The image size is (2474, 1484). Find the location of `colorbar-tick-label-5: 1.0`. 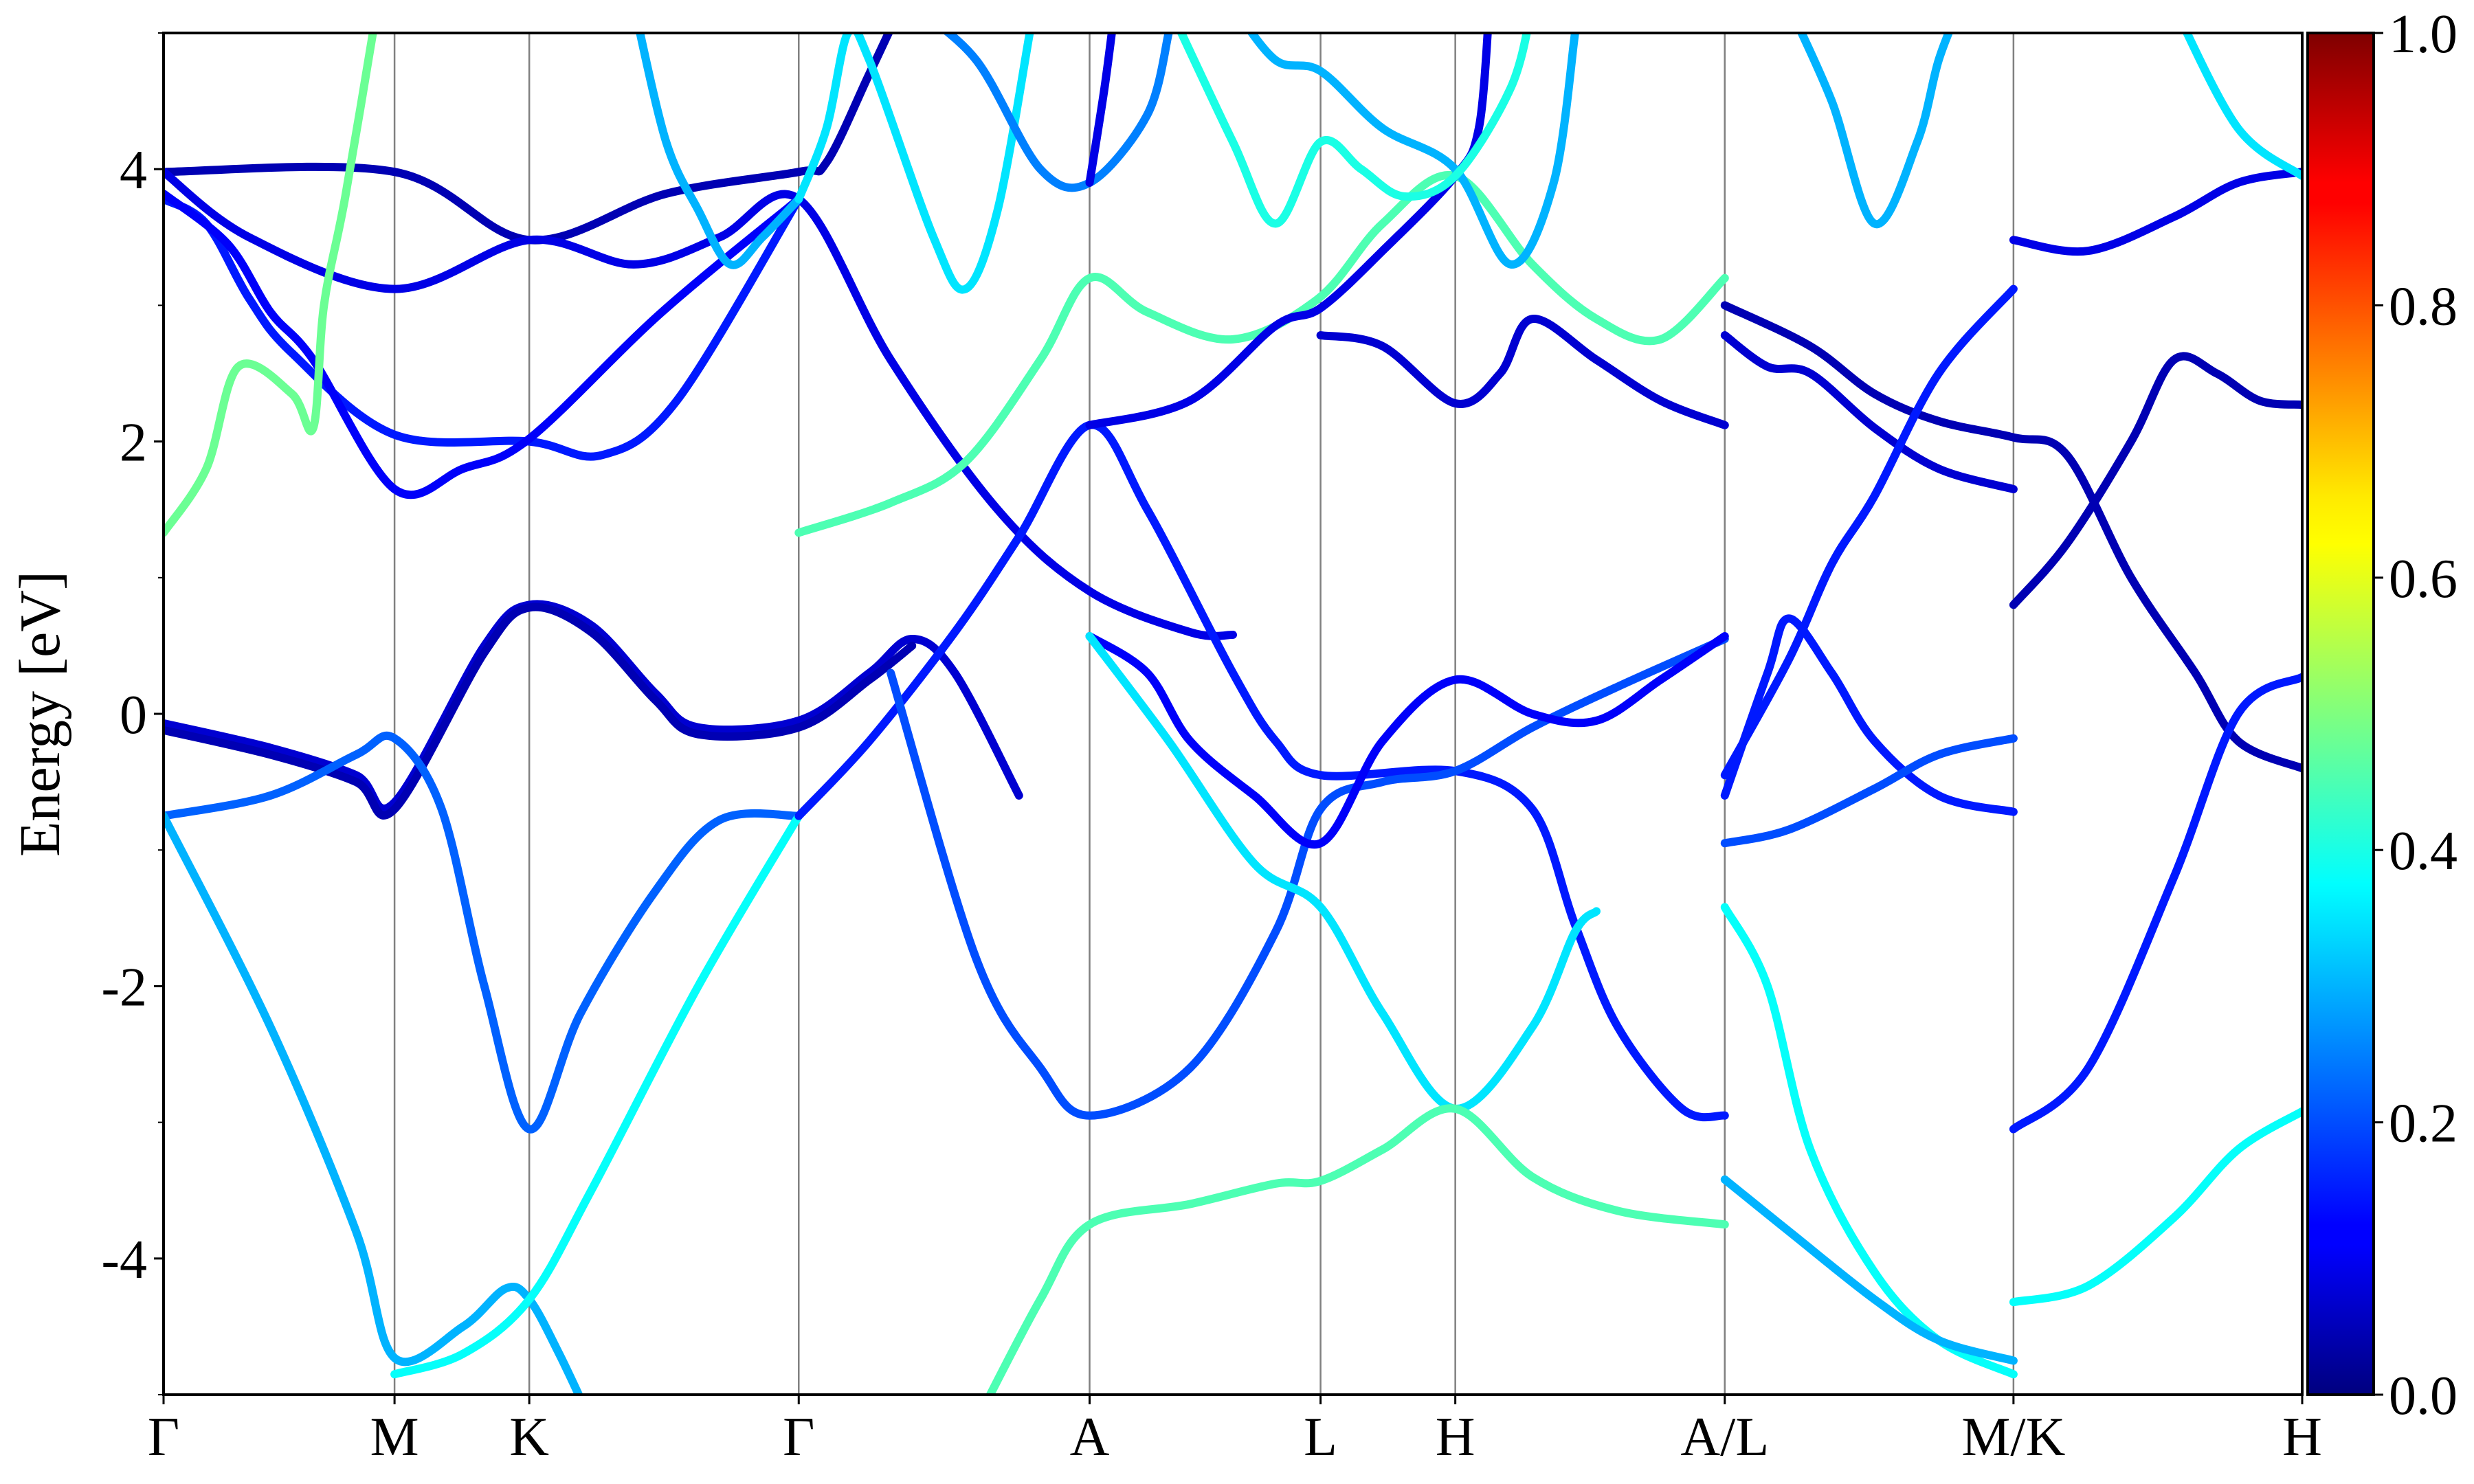

colorbar-tick-label-5: 1.0 is located at coordinates (2423, 34).